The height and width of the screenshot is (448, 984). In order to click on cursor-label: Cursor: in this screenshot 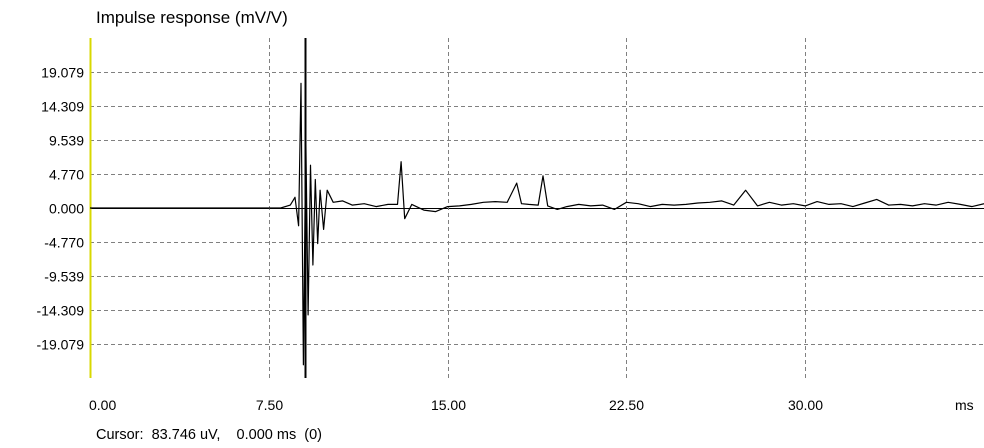, I will do `click(120, 435)`.